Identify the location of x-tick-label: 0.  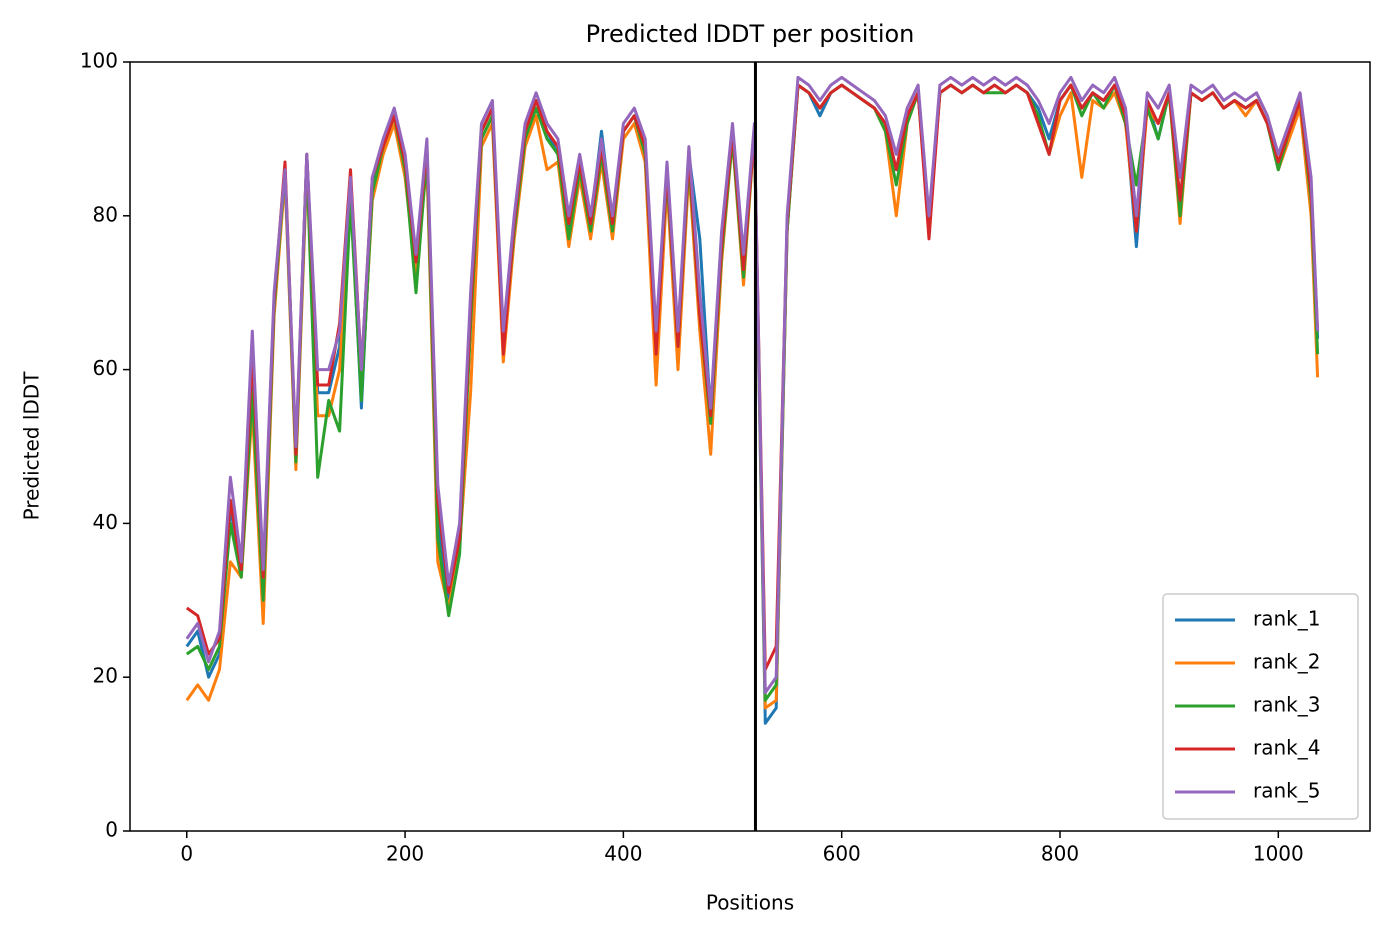
(186, 854).